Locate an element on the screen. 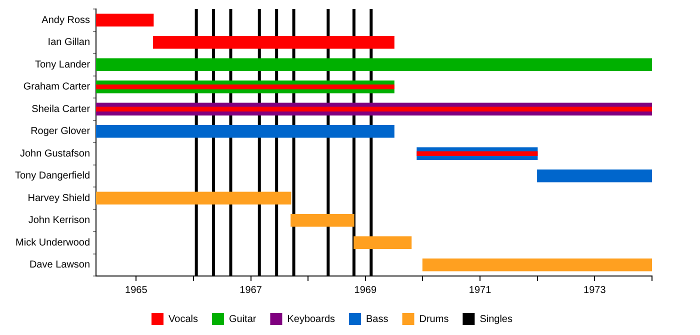  y-tick-label: Roger Glover is located at coordinates (60, 132).